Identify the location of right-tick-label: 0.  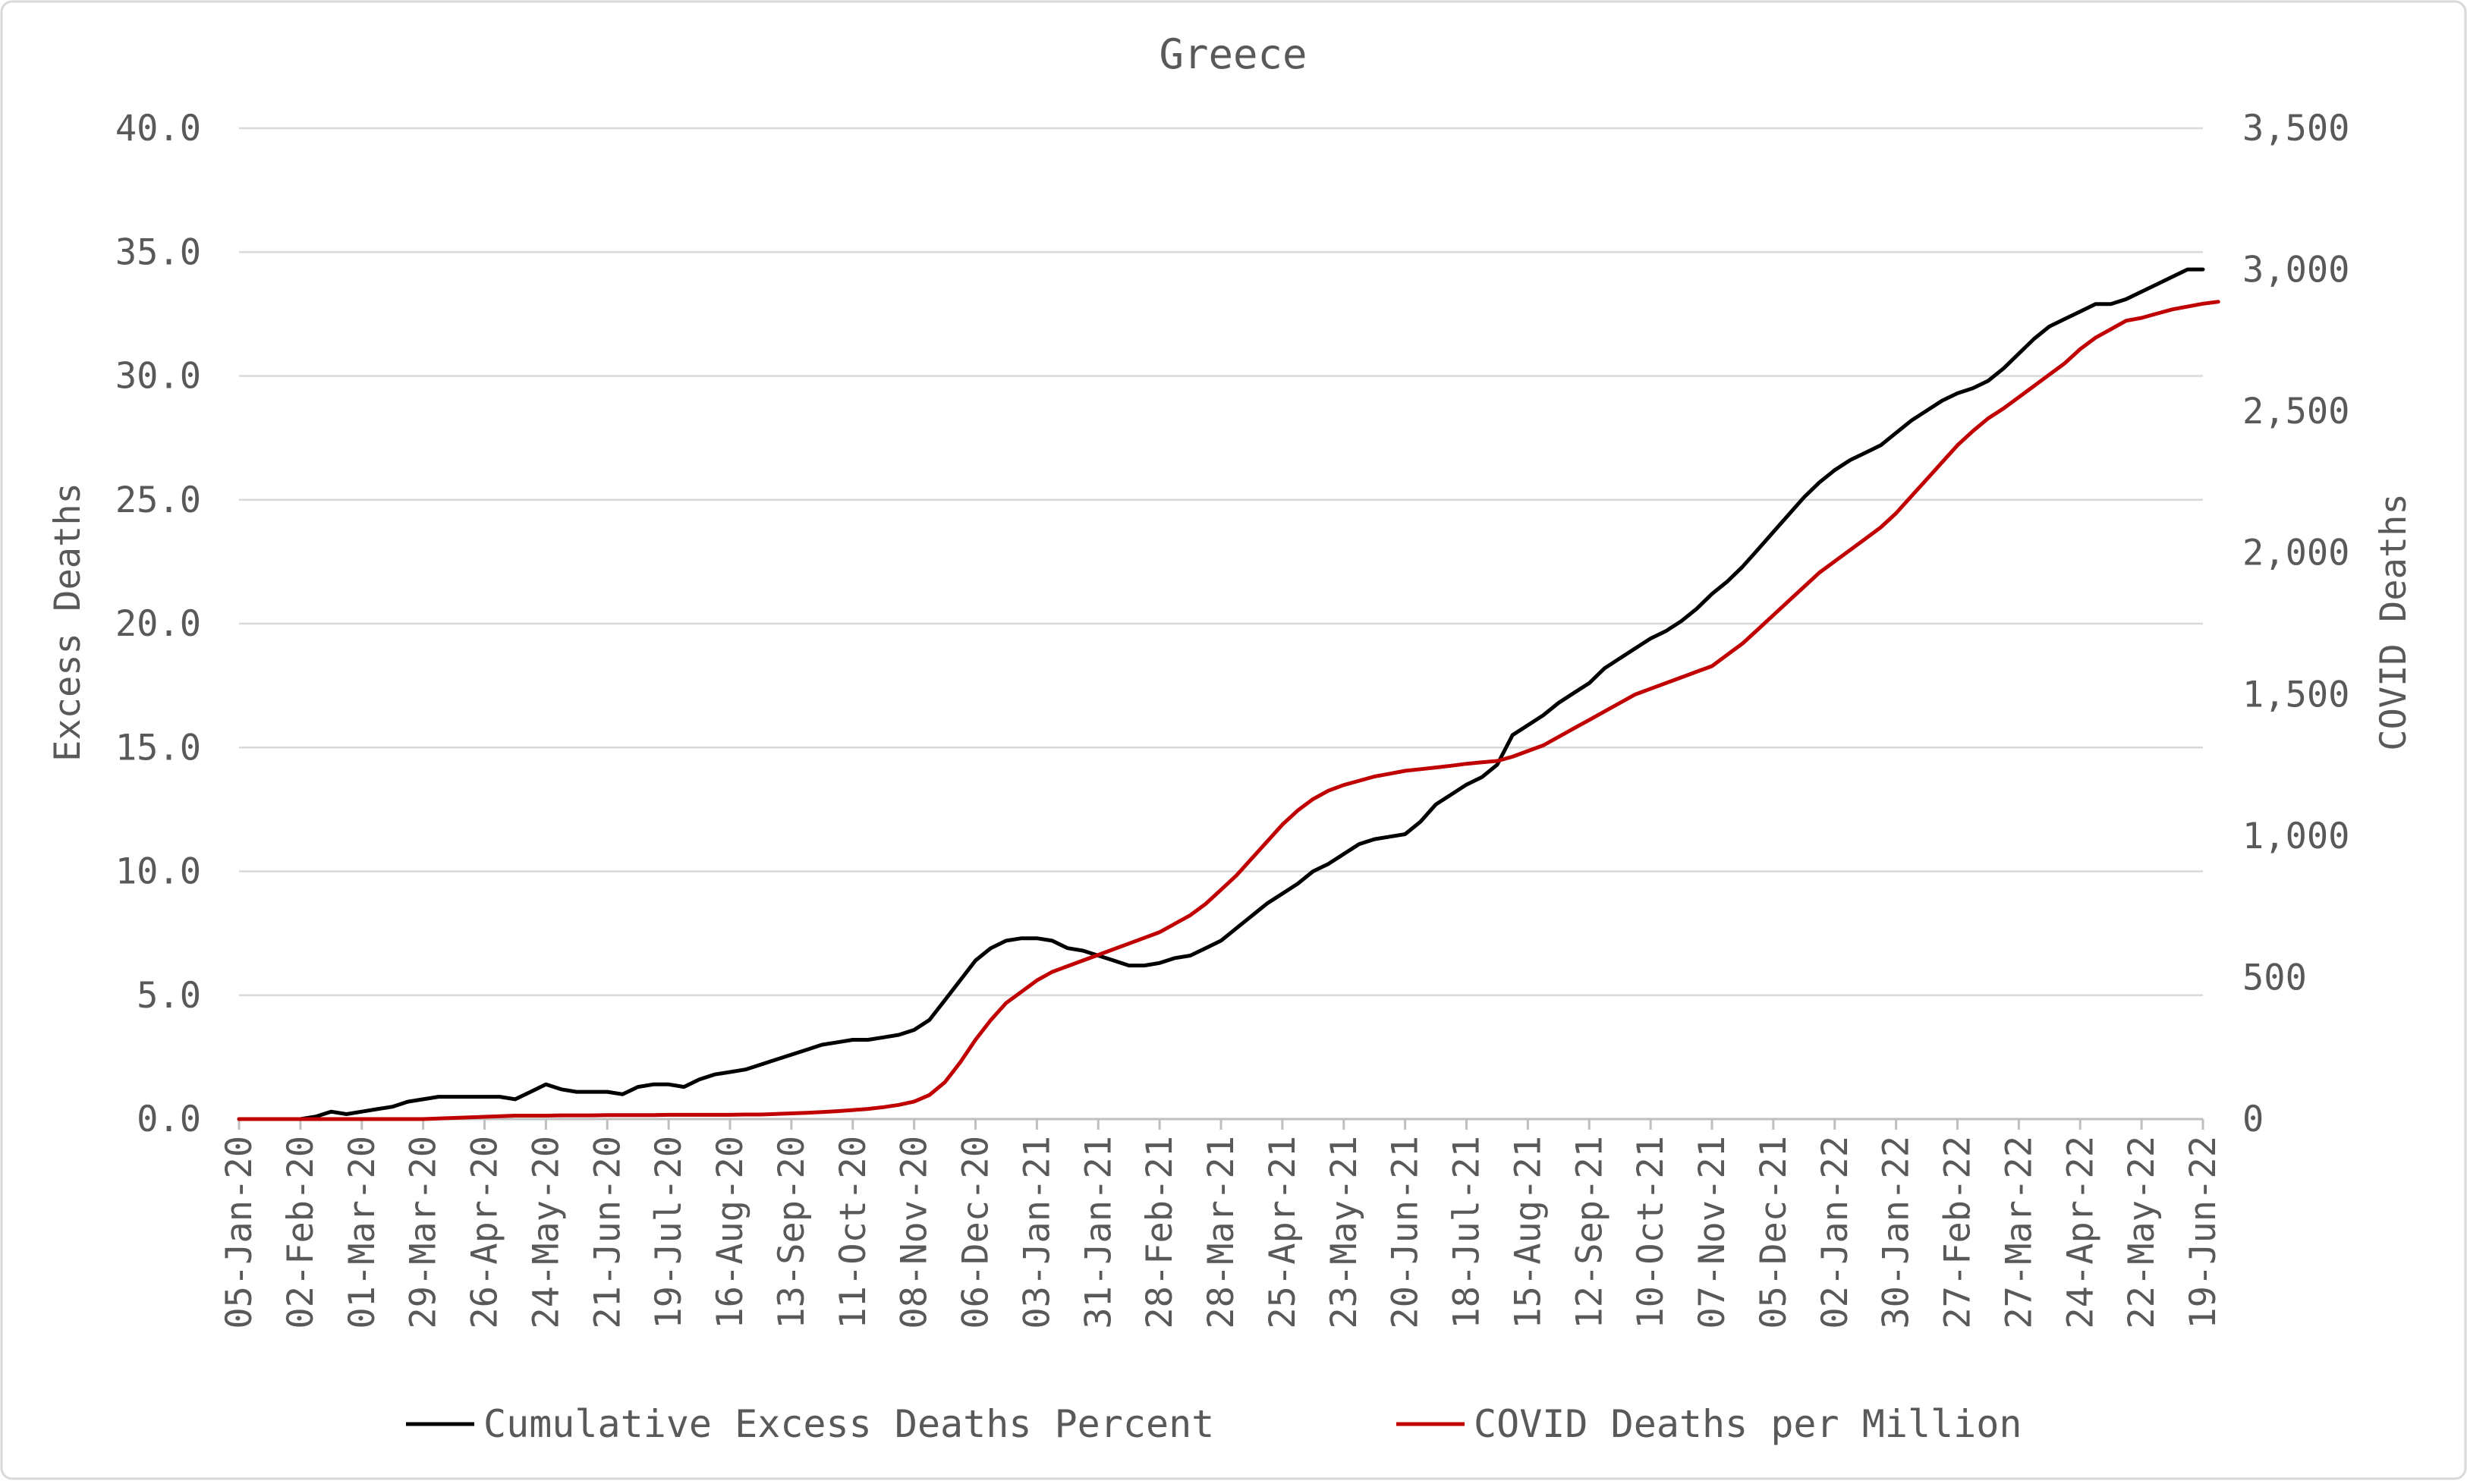
(2253, 1119).